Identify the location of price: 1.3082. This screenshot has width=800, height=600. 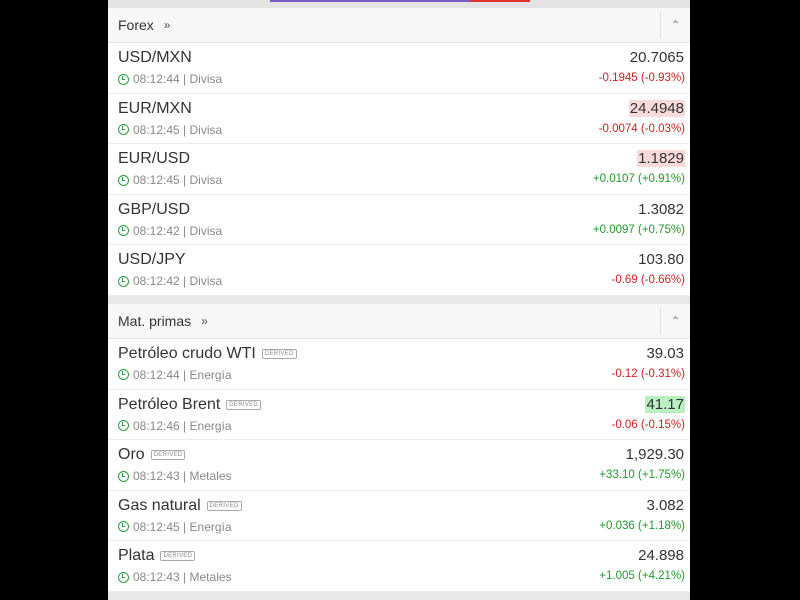
(661, 209).